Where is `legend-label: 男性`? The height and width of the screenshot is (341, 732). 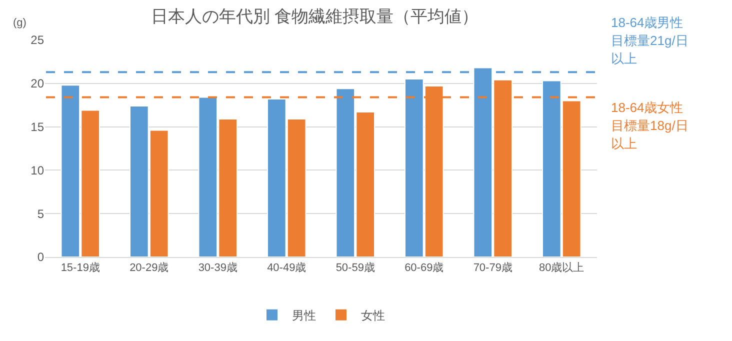
legend-label: 男性 is located at coordinates (304, 315).